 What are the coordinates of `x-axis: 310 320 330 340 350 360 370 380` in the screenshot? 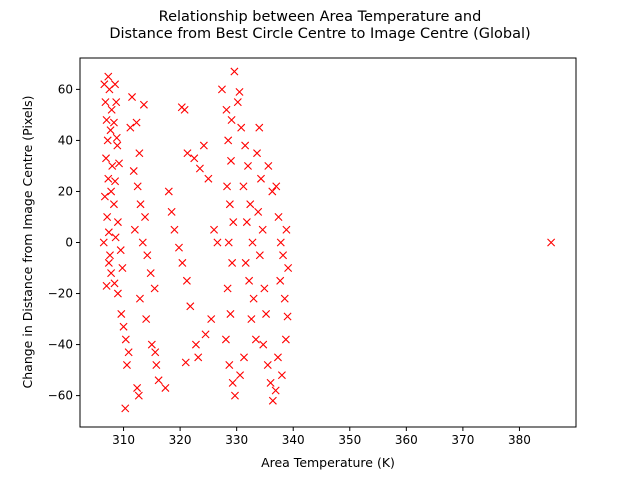 It's located at (321, 437).